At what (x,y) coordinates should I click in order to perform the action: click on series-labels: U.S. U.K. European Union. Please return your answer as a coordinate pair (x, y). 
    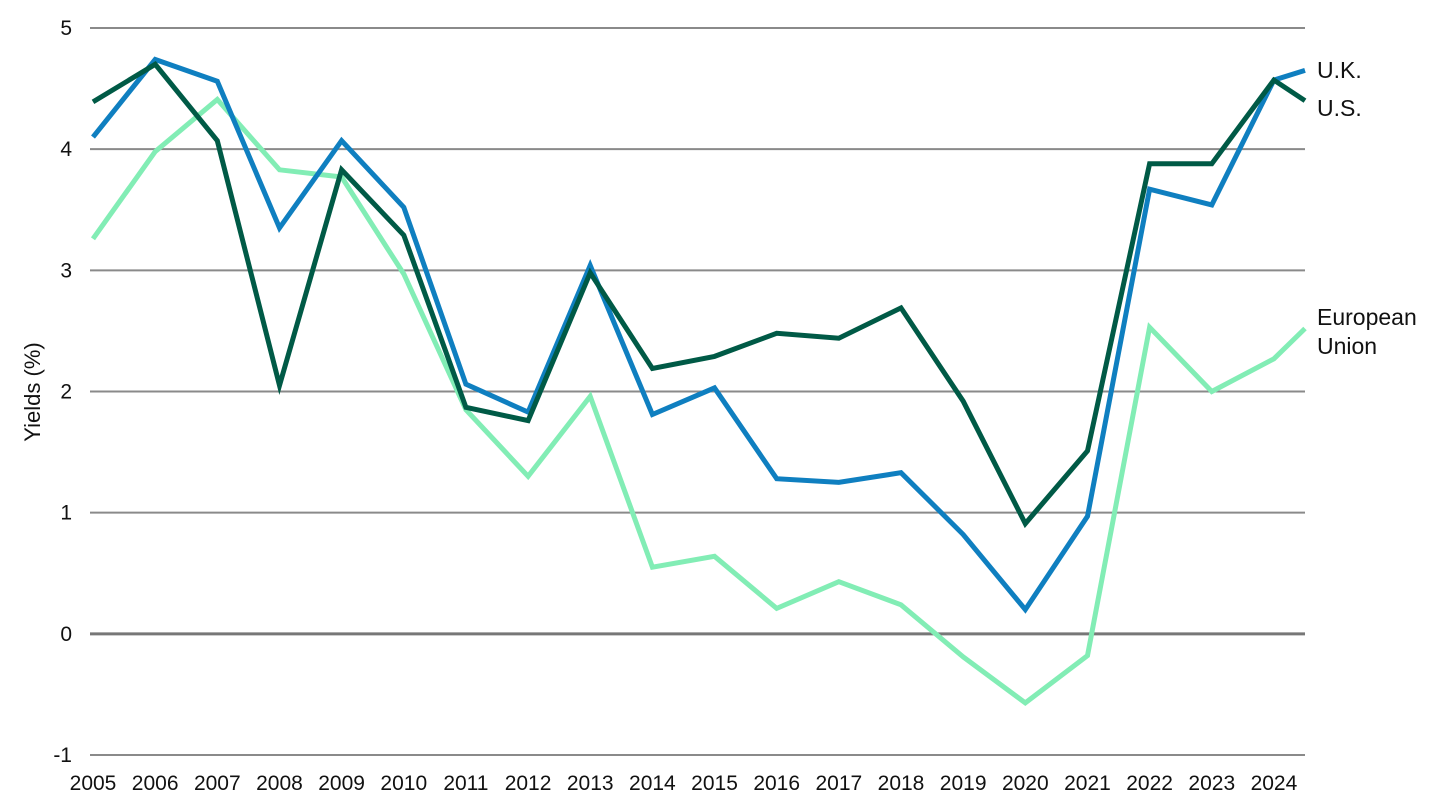
    Looking at the image, I should click on (1367, 208).